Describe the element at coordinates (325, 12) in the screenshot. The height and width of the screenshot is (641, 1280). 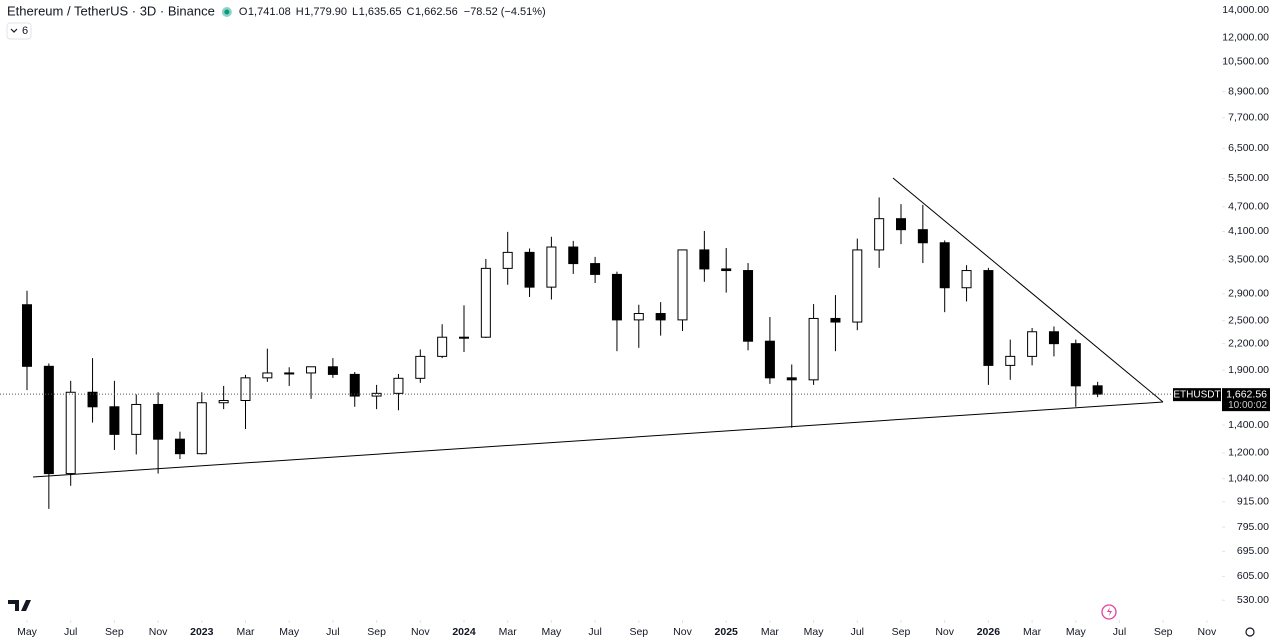
I see `ohlc-value: 1,779.90` at that location.